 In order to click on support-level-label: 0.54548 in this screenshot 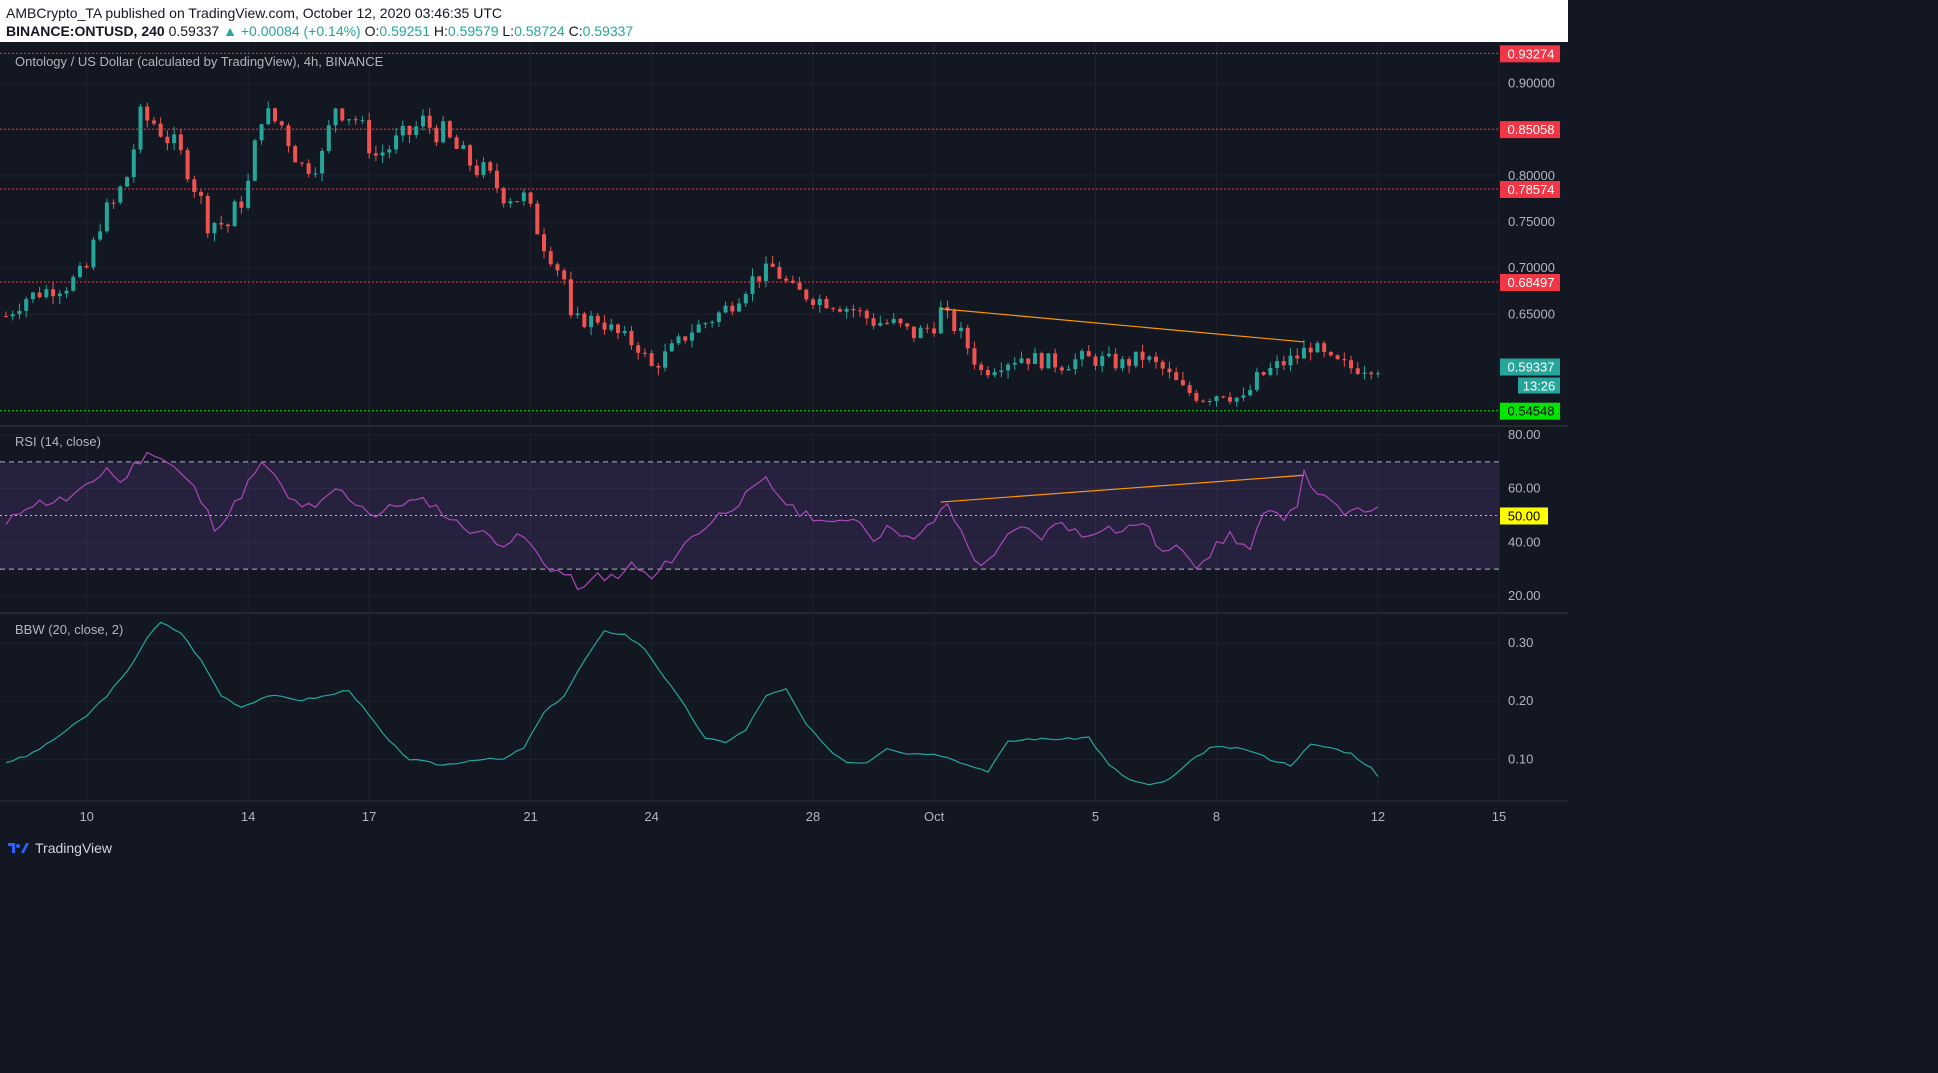, I will do `click(1530, 411)`.